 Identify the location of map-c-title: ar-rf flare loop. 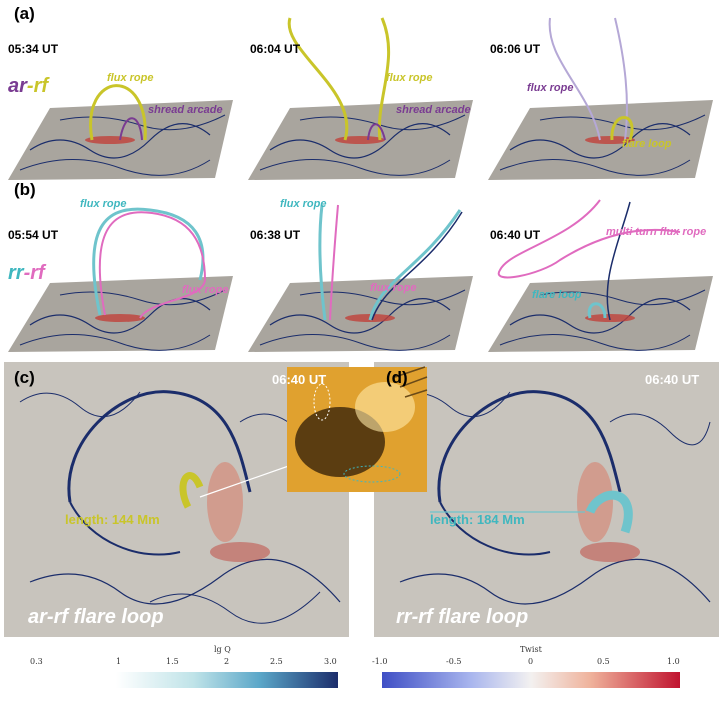
(96, 617).